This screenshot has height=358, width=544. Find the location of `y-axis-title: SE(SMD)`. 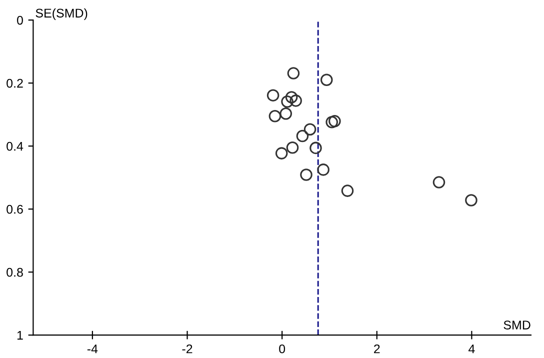

y-axis-title: SE(SMD) is located at coordinates (62, 14).